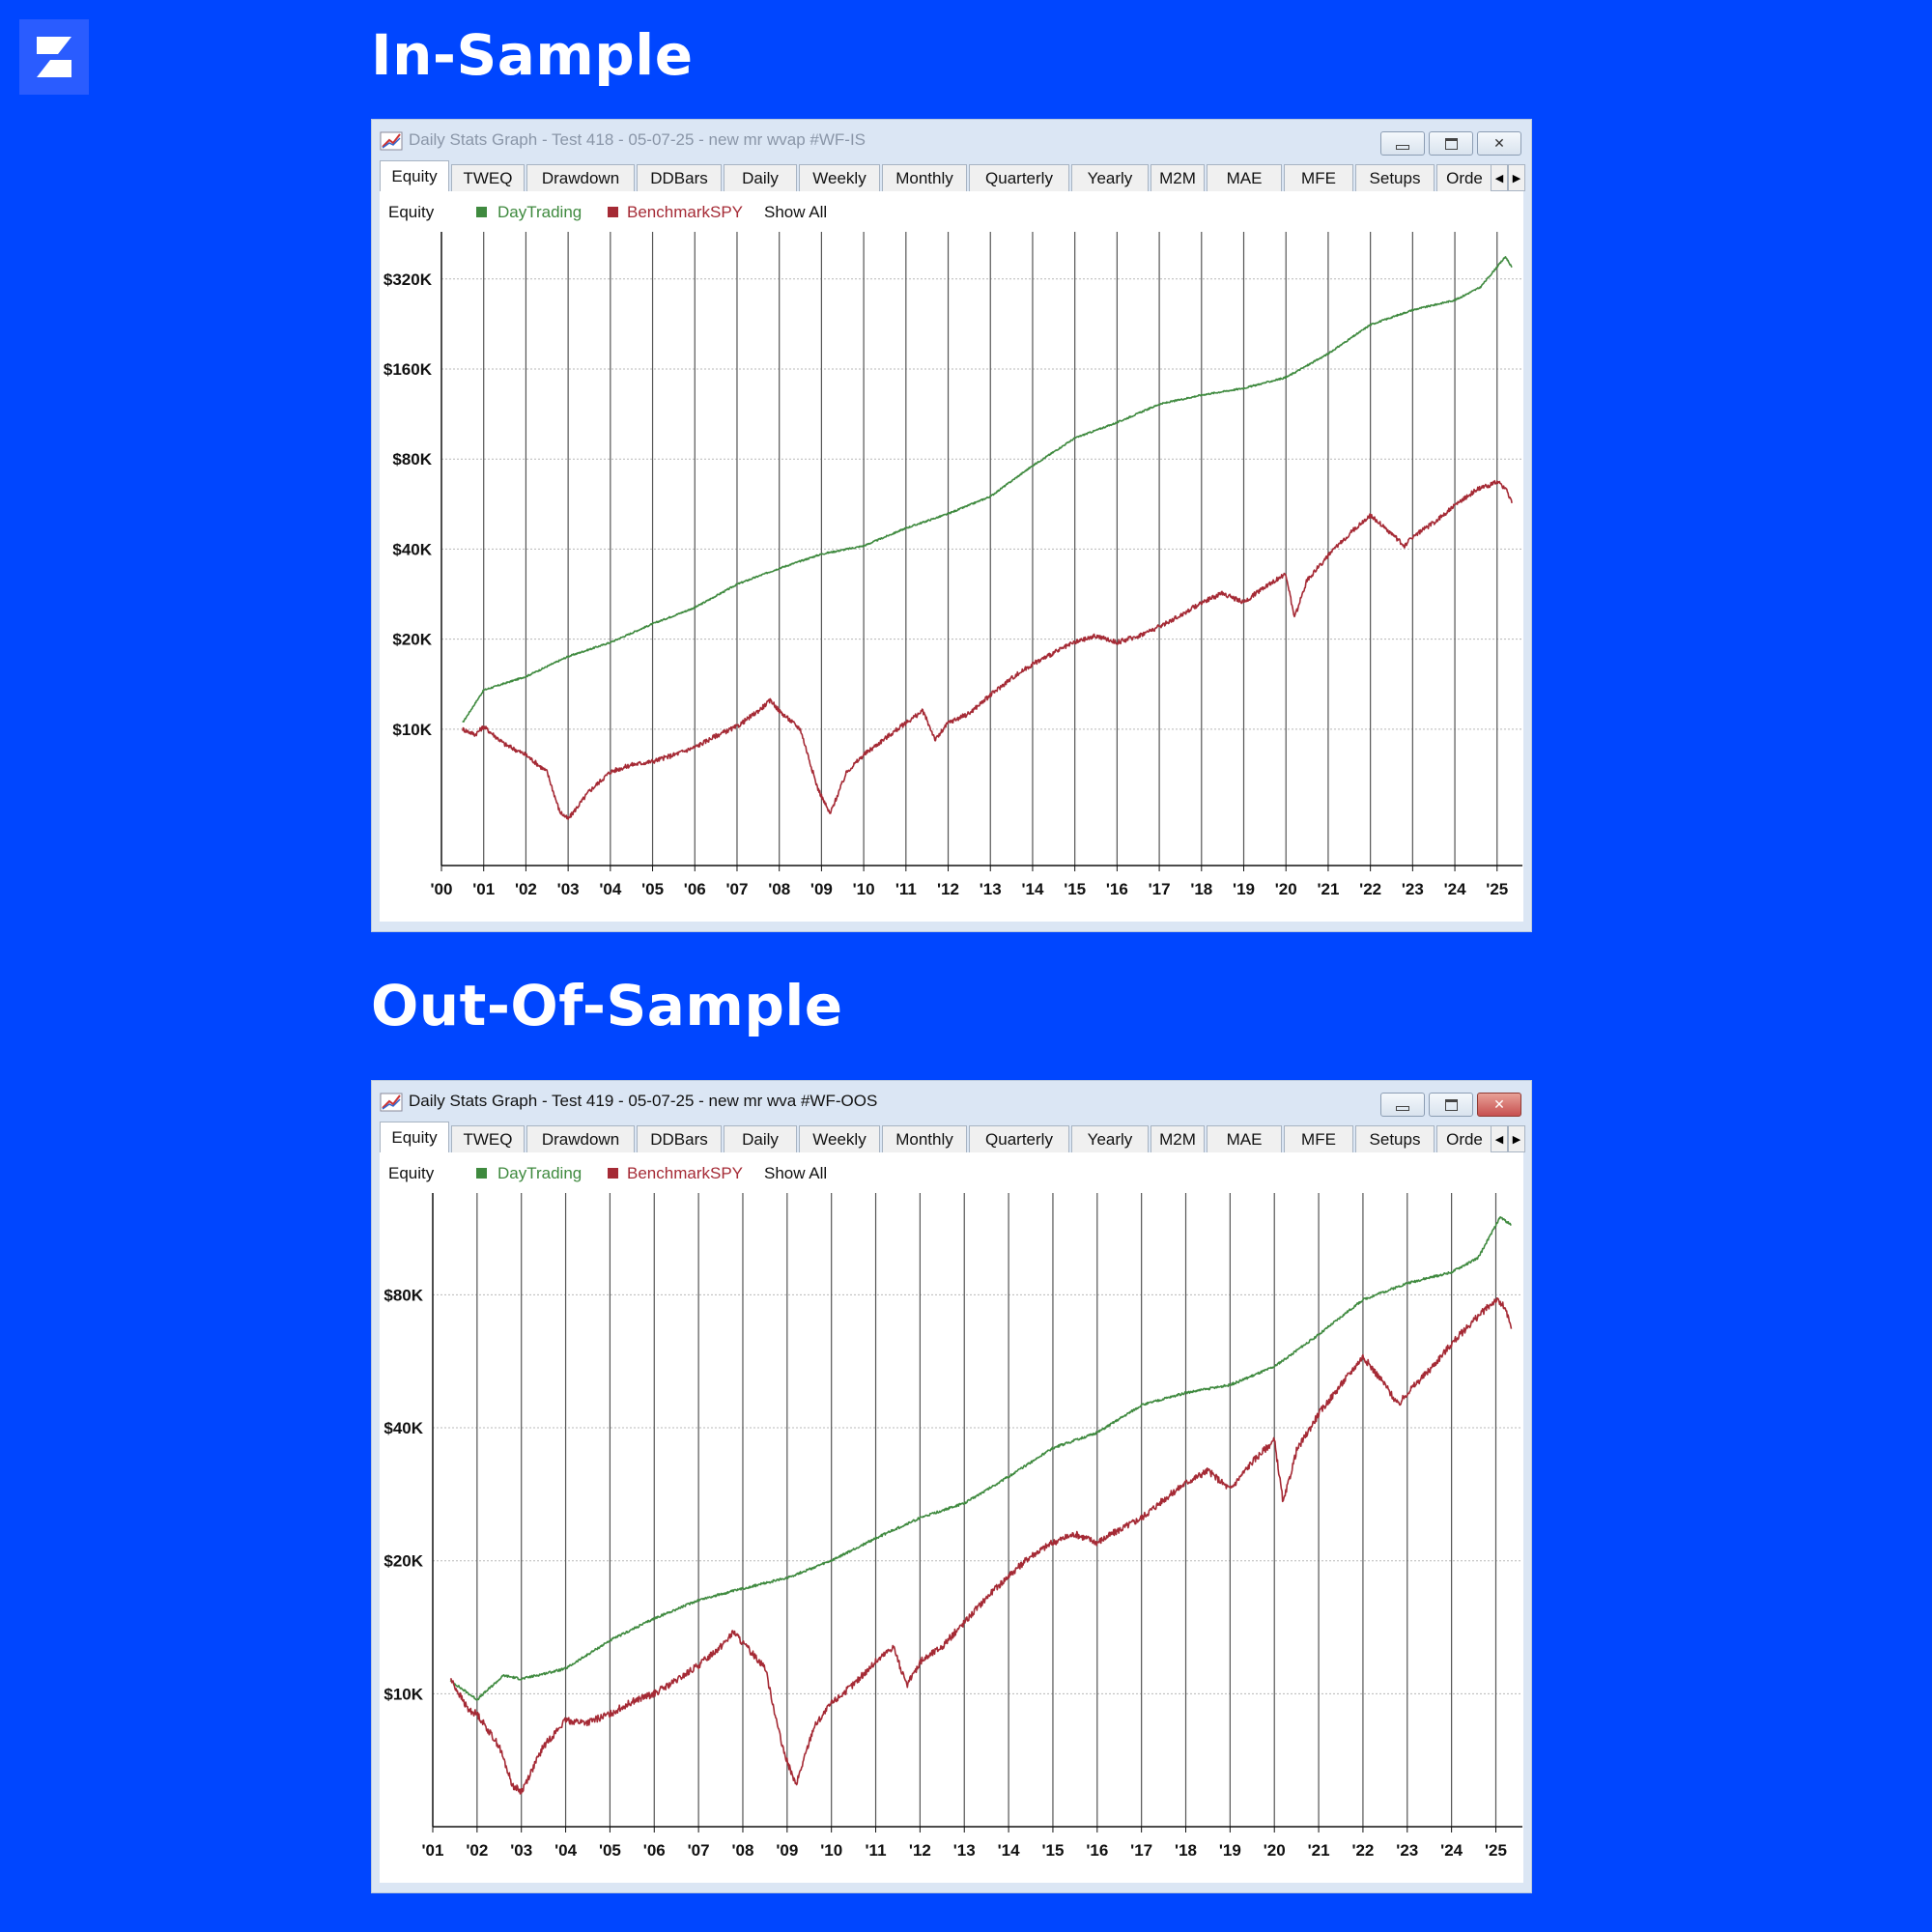 The width and height of the screenshot is (1932, 1932). Describe the element at coordinates (565, 1850) in the screenshot. I see `x-tick-label: '04` at that location.